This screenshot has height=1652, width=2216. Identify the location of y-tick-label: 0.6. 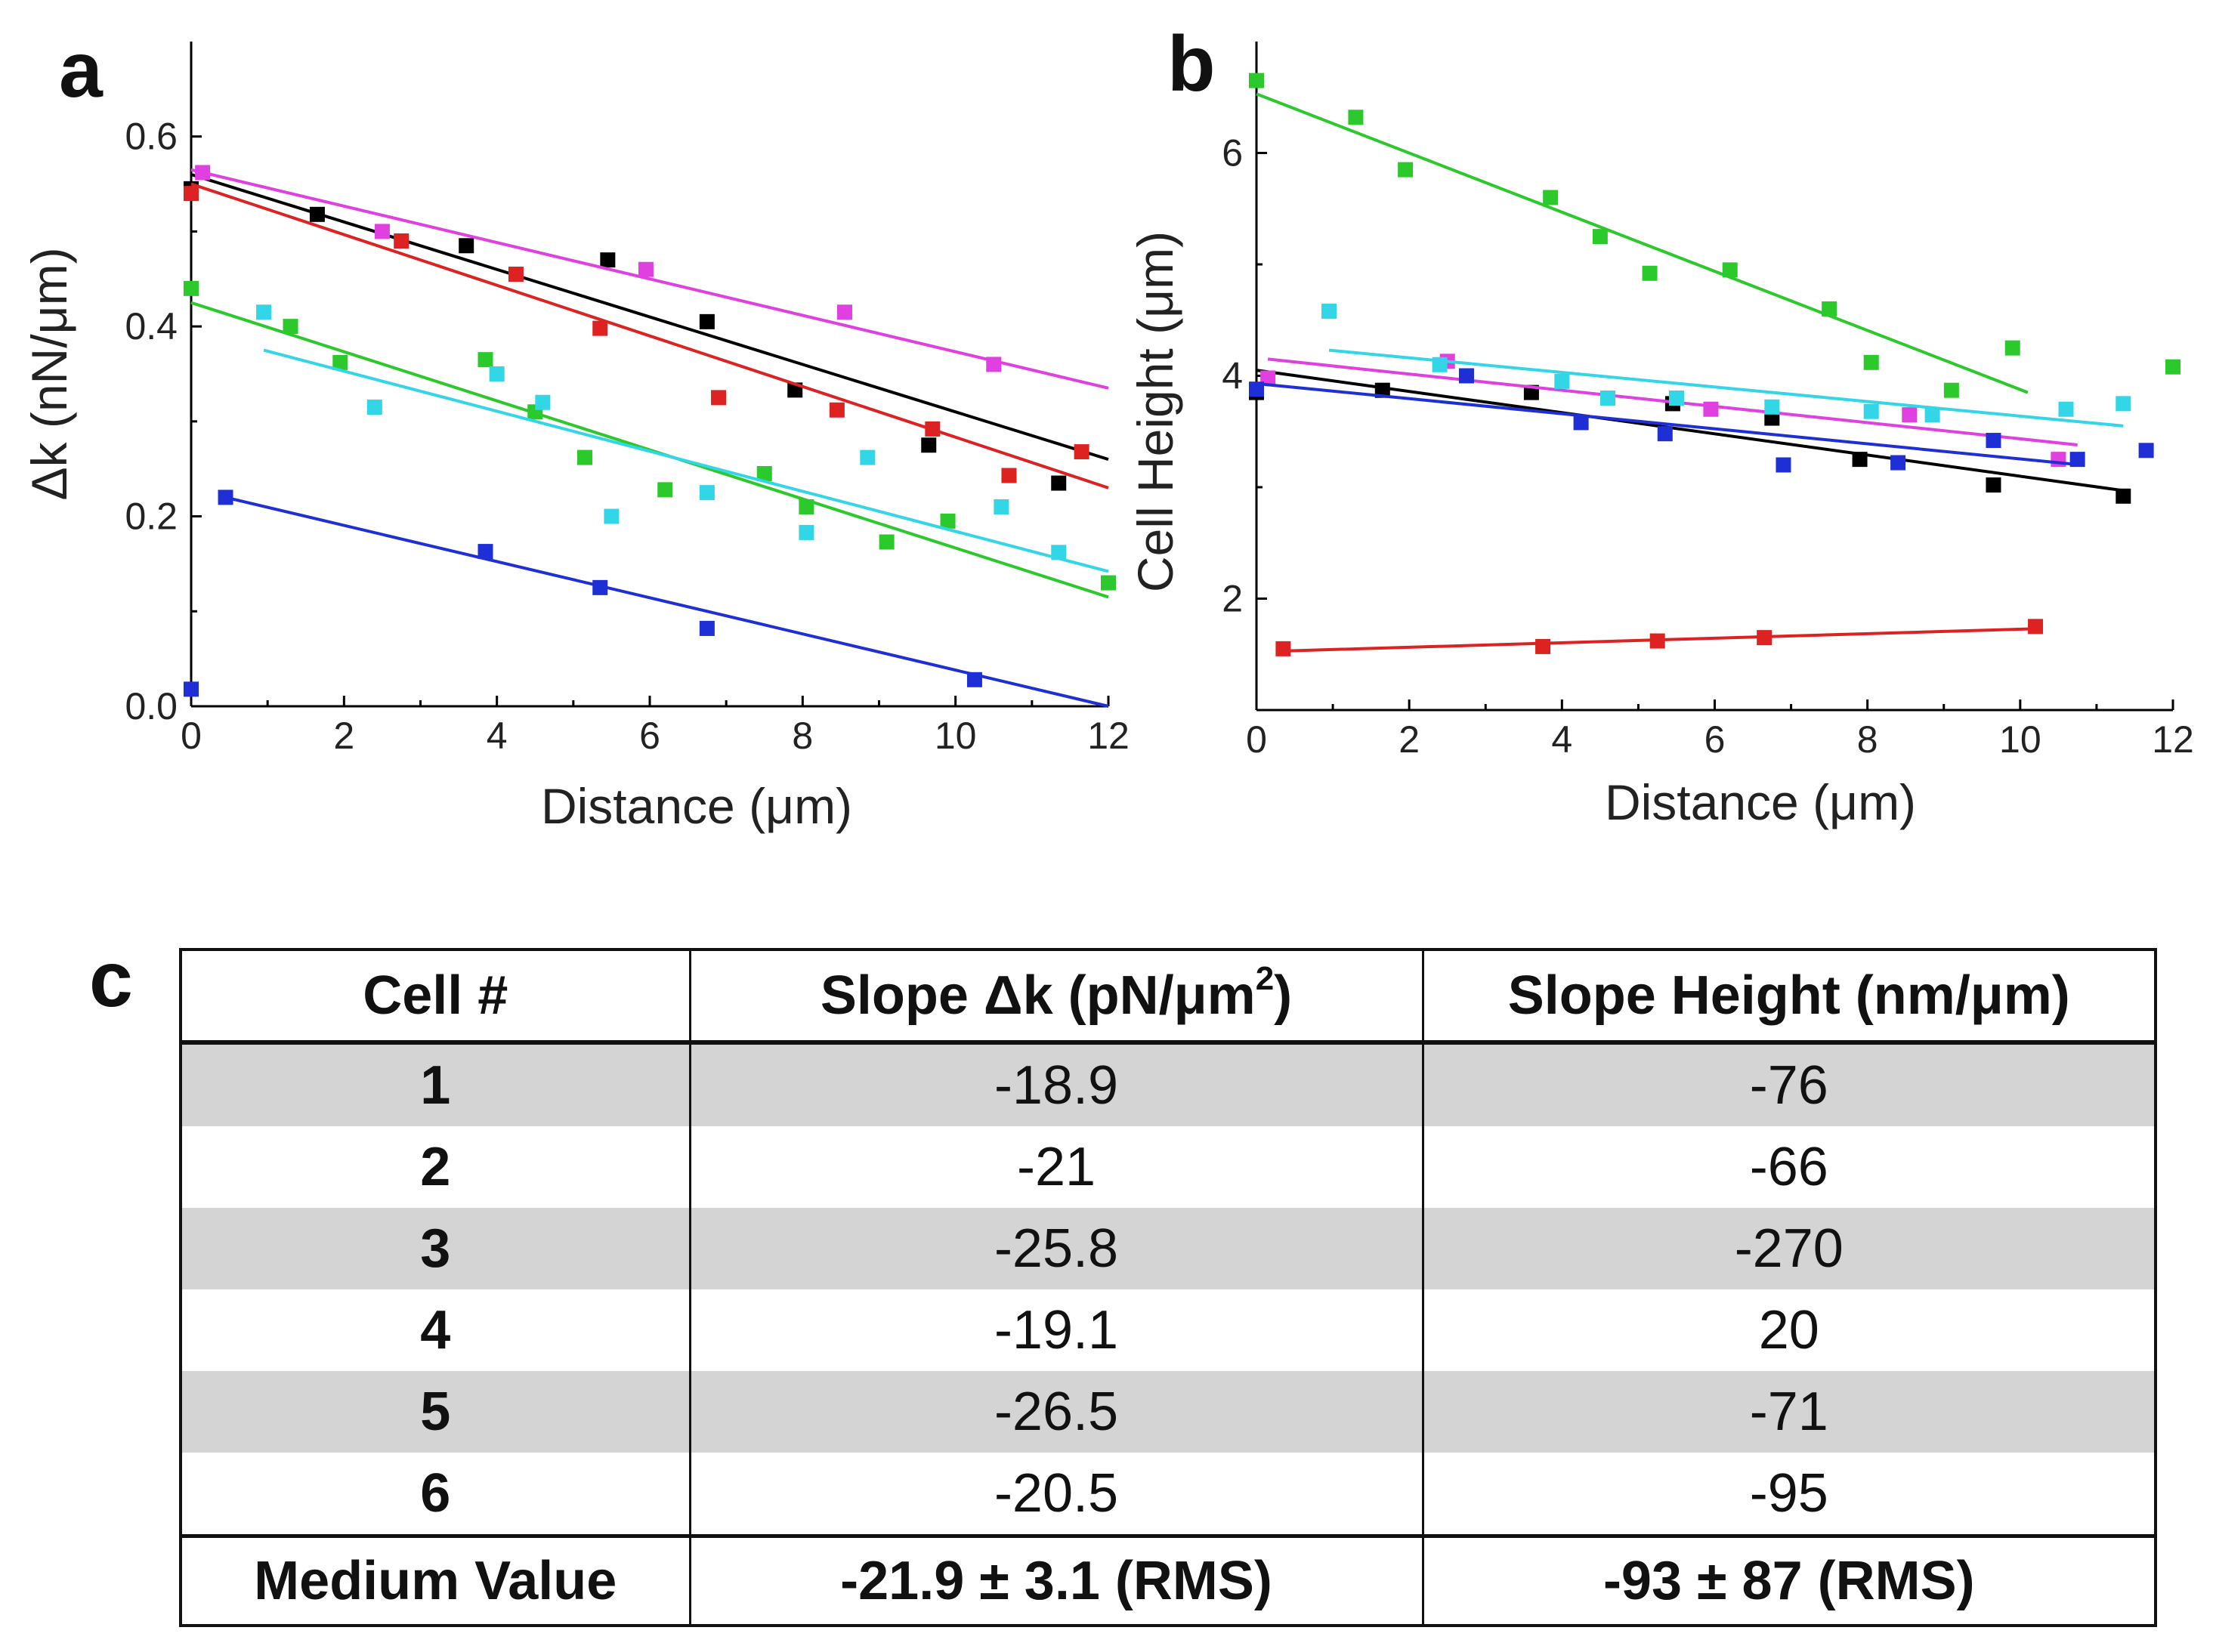
(151, 137).